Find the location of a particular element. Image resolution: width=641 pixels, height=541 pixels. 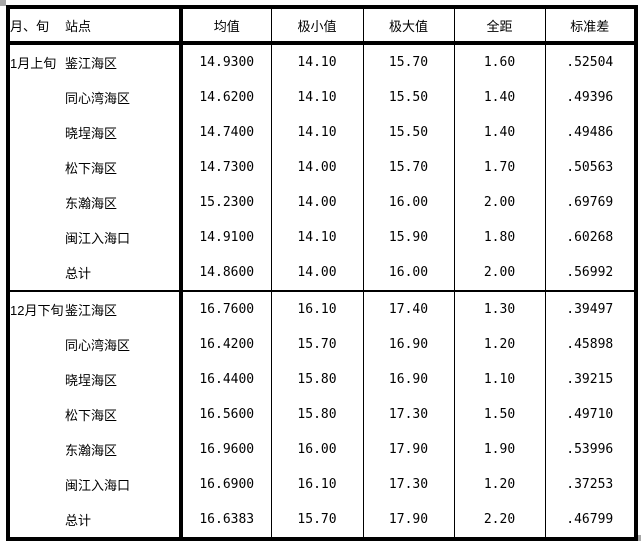

table-row: 同心湾海区 14.6200 14.10 15.50 1.40.49396 is located at coordinates (322, 97).